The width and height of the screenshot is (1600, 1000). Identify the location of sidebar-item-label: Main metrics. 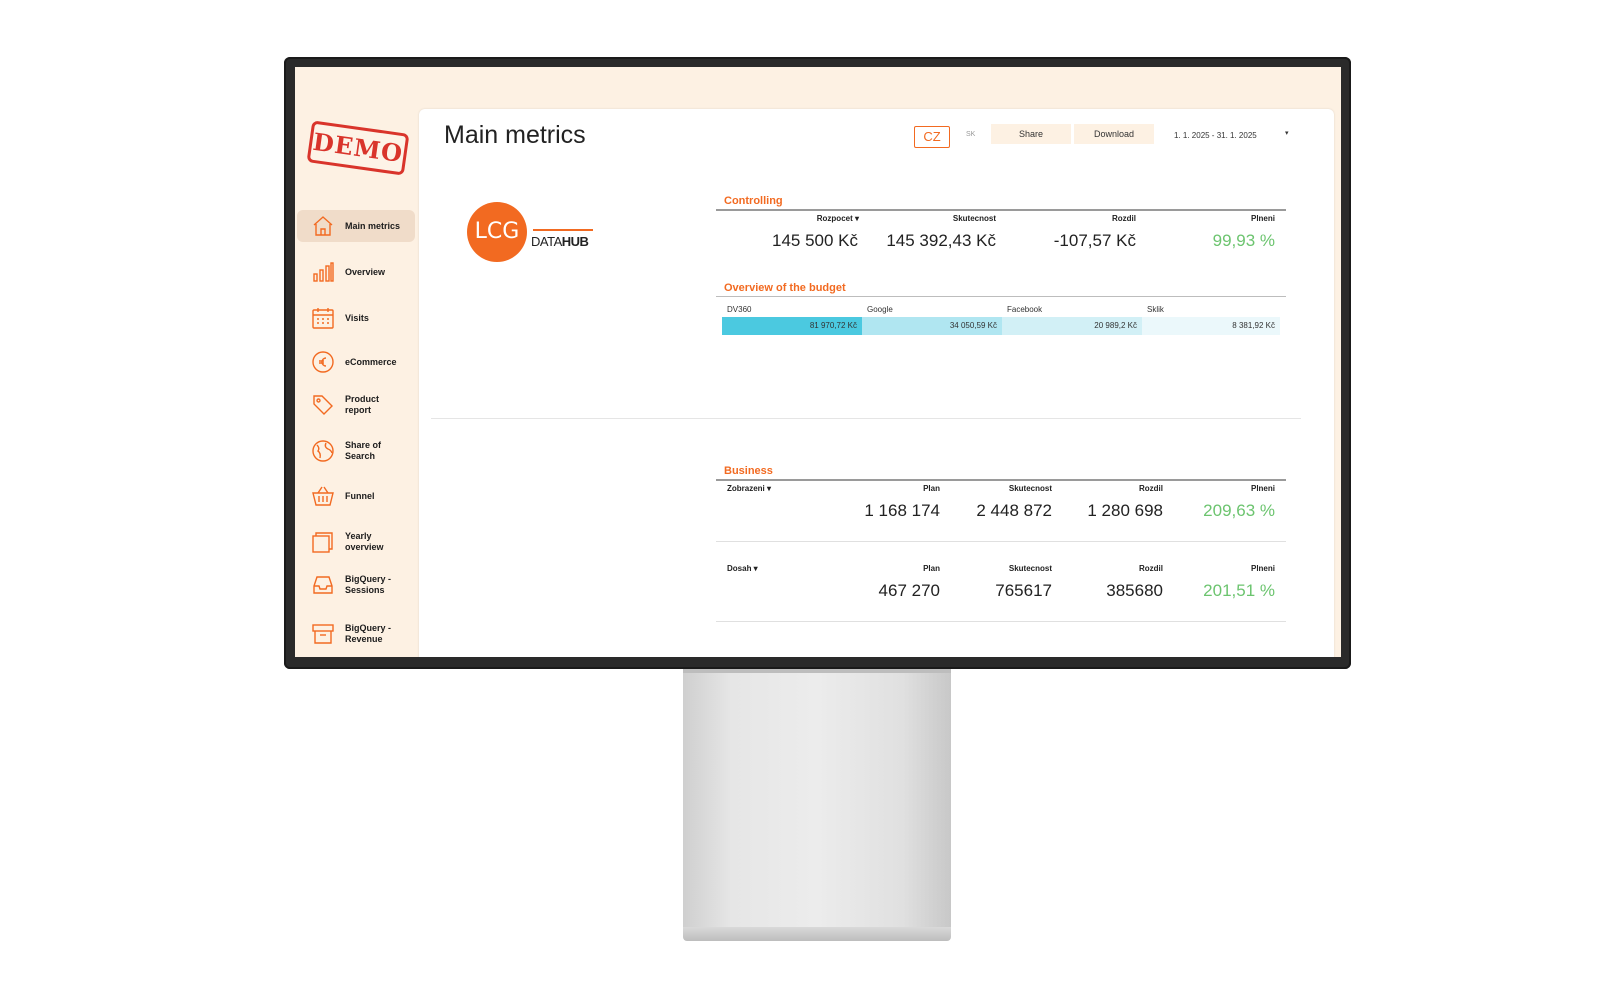
(373, 225).